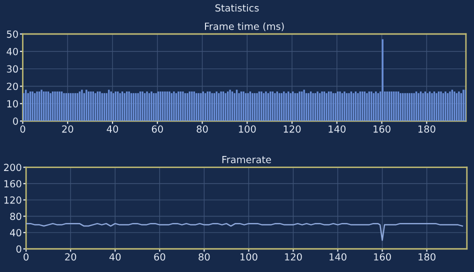 The image size is (474, 272). What do you see at coordinates (16, 216) in the screenshot?
I see `y-tick-label: 80` at bounding box center [16, 216].